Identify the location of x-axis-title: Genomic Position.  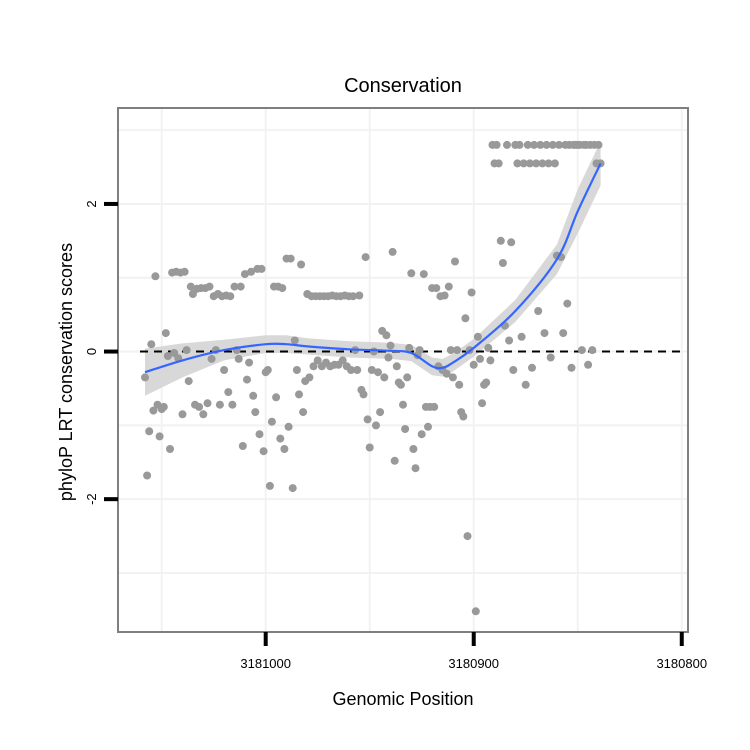
(402, 699).